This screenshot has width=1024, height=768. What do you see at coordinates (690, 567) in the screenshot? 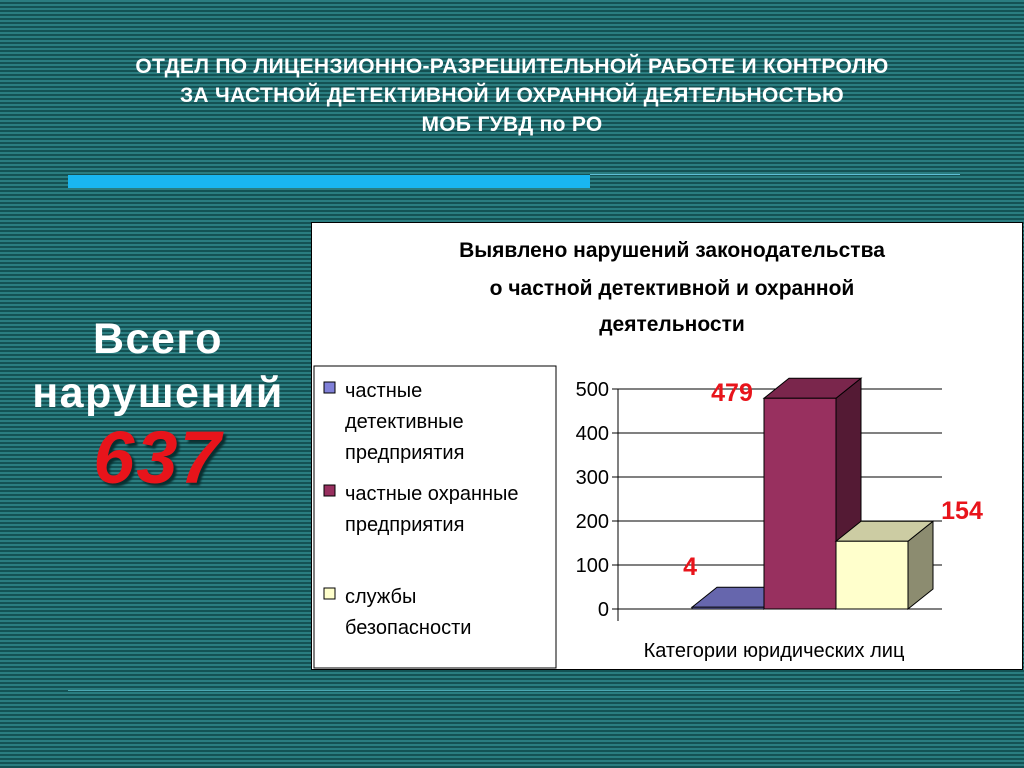
I see `data-label-1: 4` at bounding box center [690, 567].